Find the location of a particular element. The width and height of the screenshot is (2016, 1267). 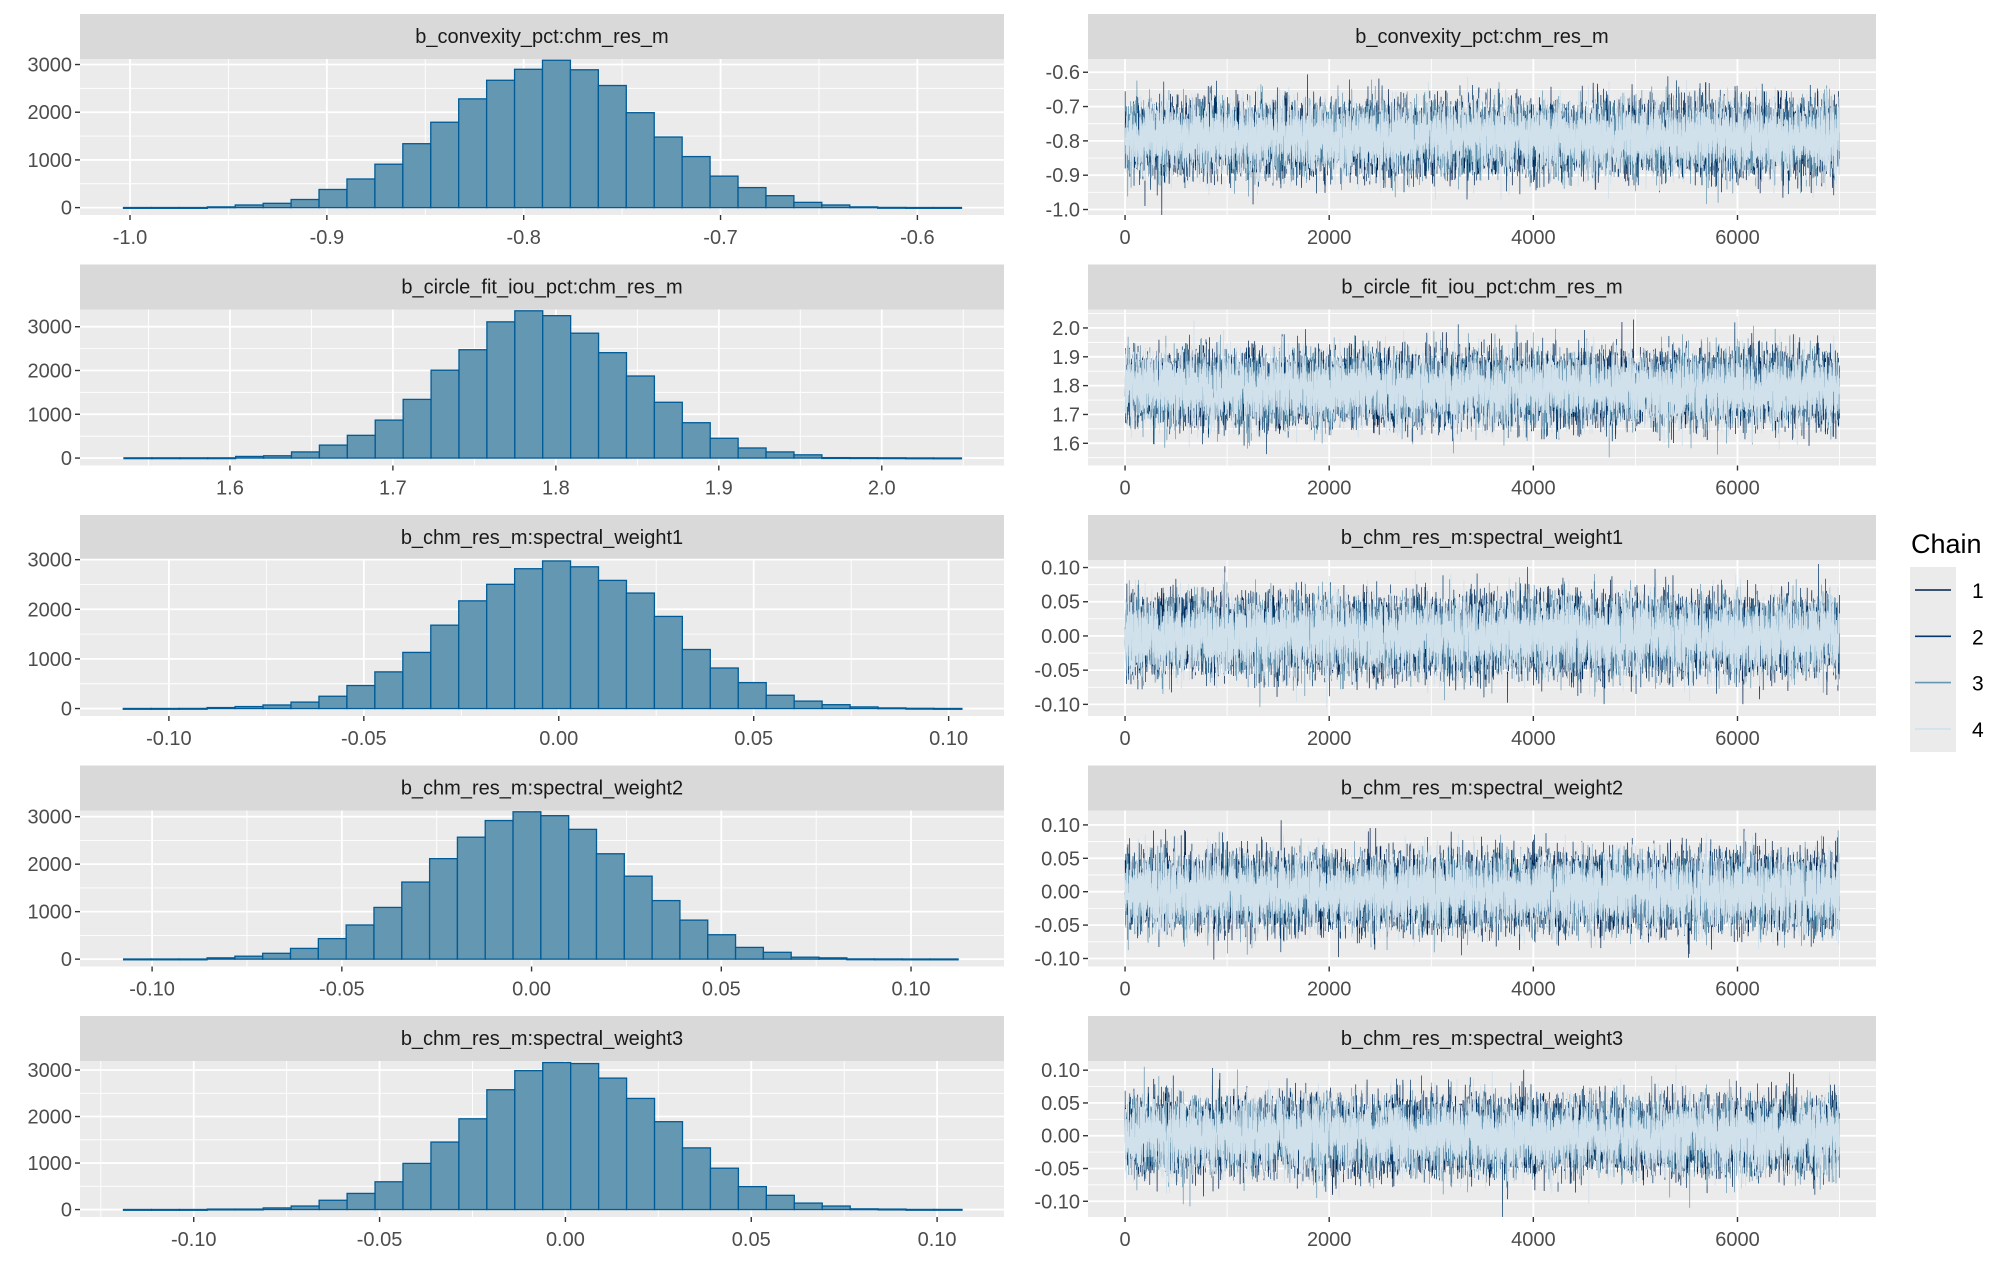

y-tick-label: 1.9 is located at coordinates (1066, 358).